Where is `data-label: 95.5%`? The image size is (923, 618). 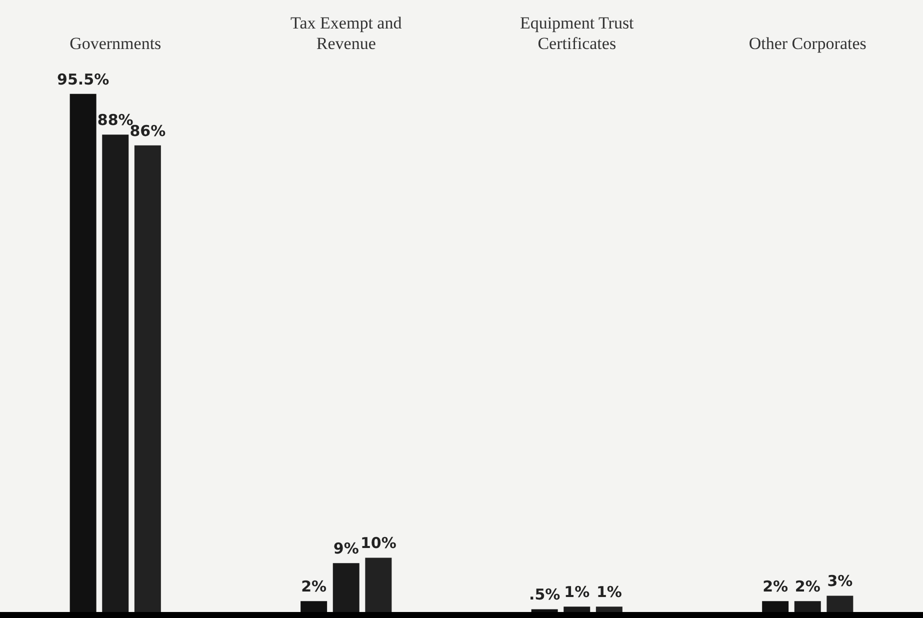
data-label: 95.5% is located at coordinates (83, 79).